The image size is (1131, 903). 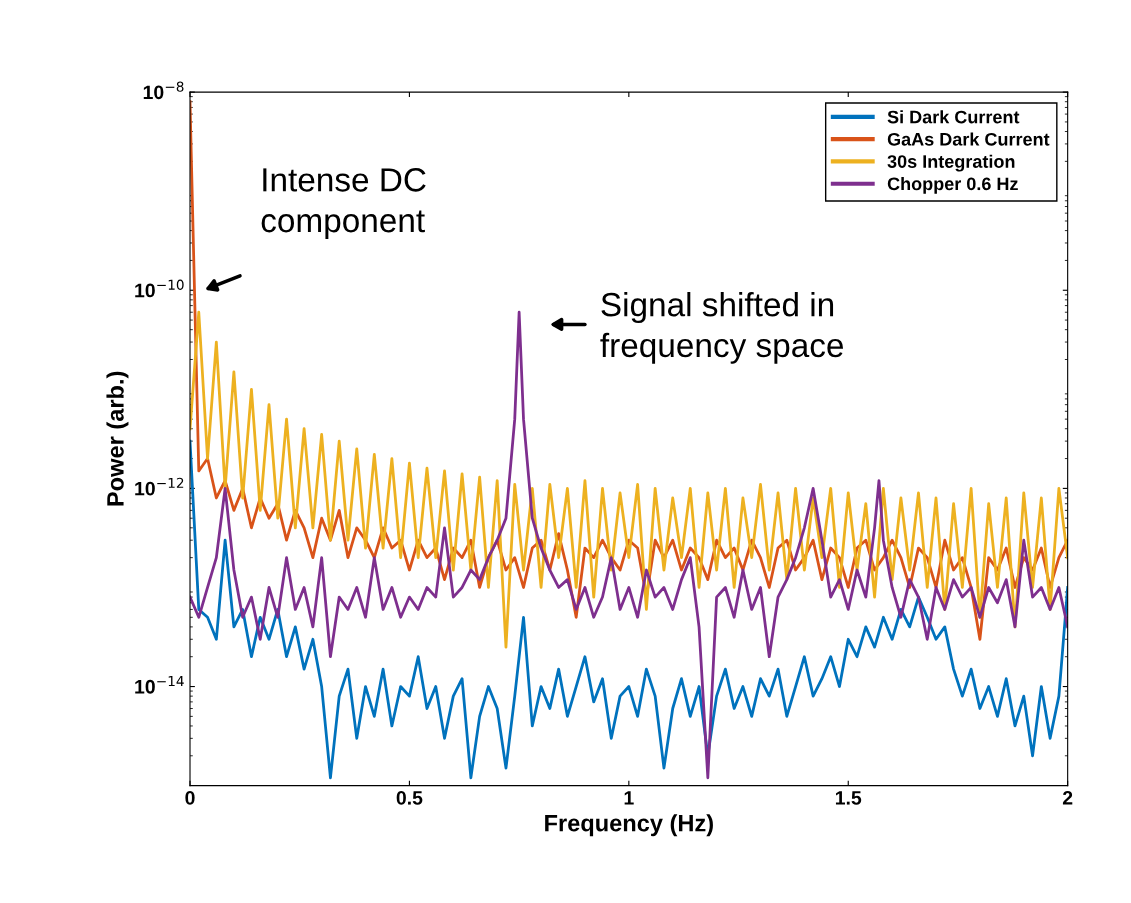 I want to click on y-axis-title: Power (arb.), so click(x=117, y=438).